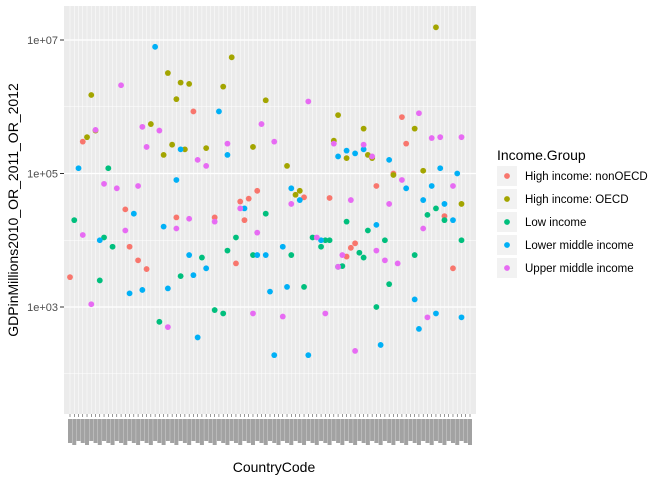 The width and height of the screenshot is (672, 480). Describe the element at coordinates (555, 223) in the screenshot. I see `legend-label: Low income` at that location.